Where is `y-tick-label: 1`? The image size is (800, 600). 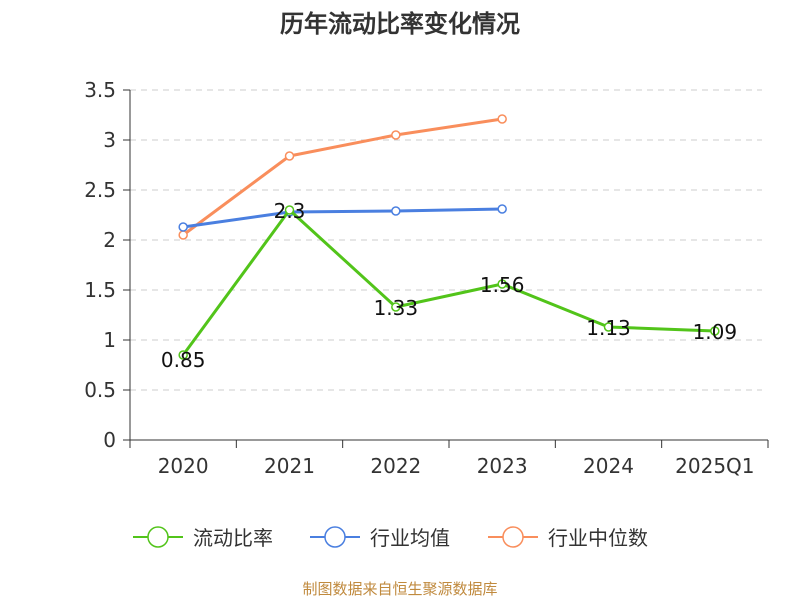
y-tick-label: 1 is located at coordinates (109, 340).